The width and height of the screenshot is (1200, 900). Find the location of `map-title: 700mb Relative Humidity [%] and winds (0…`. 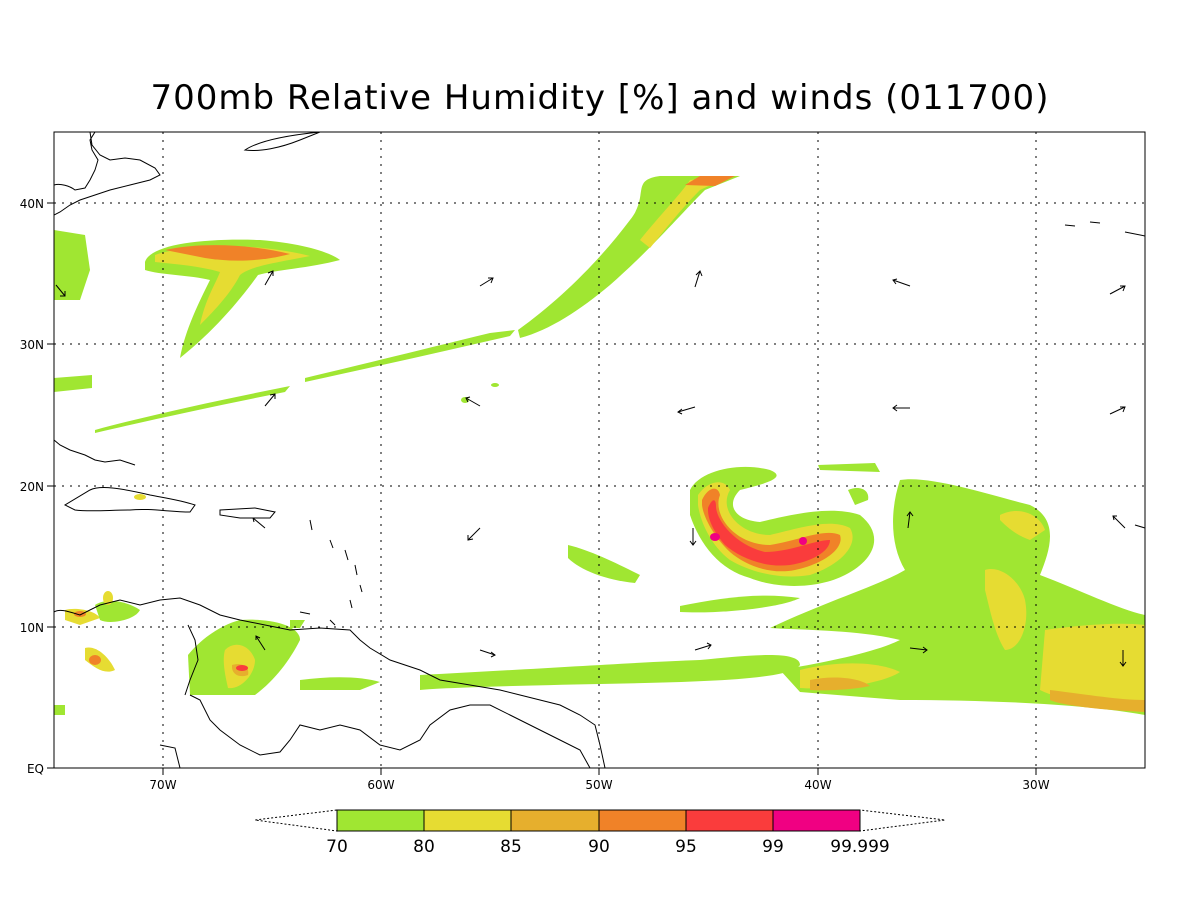

map-title: 700mb Relative Humidity [%] and winds (0… is located at coordinates (600, 98).